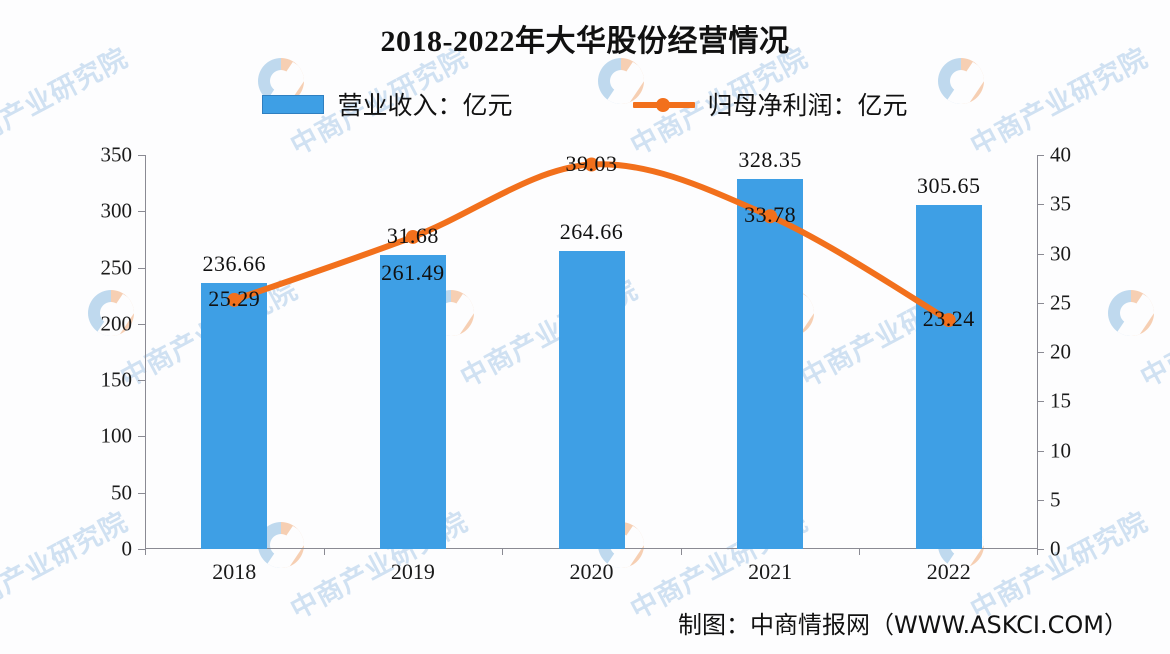 This screenshot has height=654, width=1170. What do you see at coordinates (770, 160) in the screenshot?
I see `bar-value-label: 328.35` at bounding box center [770, 160].